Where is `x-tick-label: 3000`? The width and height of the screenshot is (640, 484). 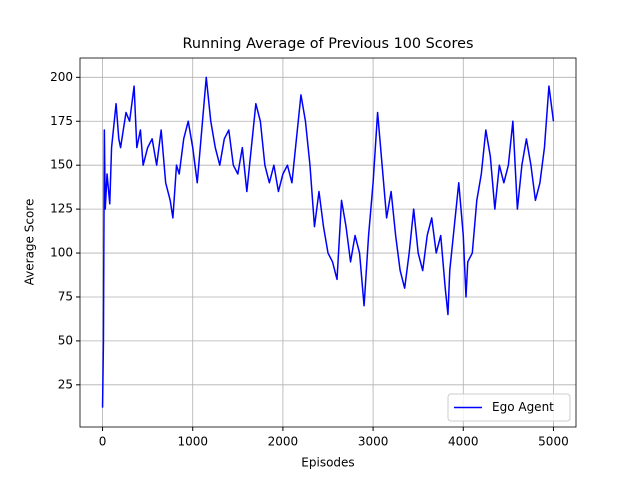
x-tick-label: 3000 is located at coordinates (373, 442).